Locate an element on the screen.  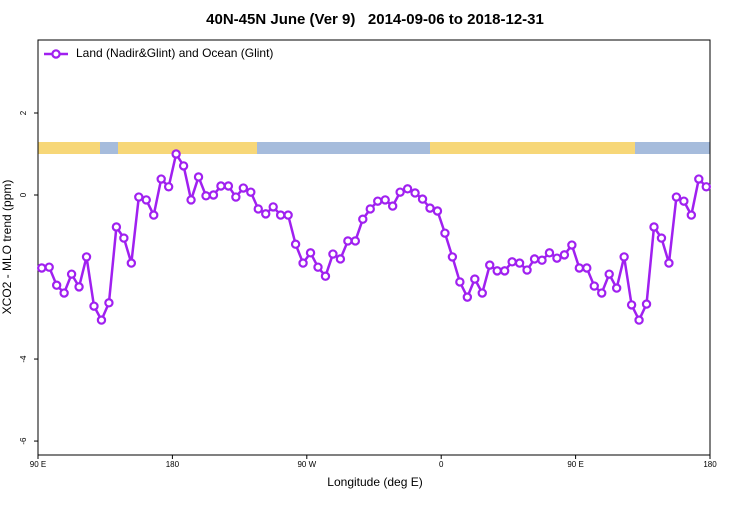
y-axis-label: XCO2 - MLO trend (ppm) is located at coordinates (7, 247).